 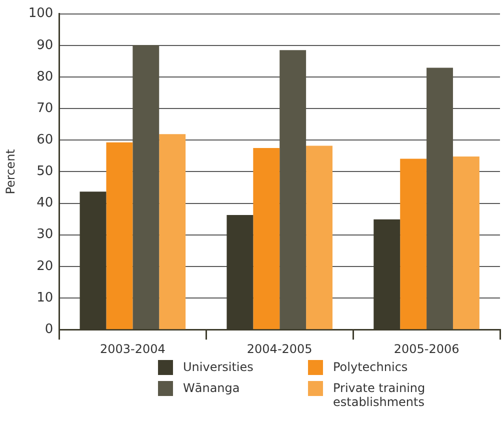 I want to click on legend-label: Private training establishments, so click(x=379, y=395).